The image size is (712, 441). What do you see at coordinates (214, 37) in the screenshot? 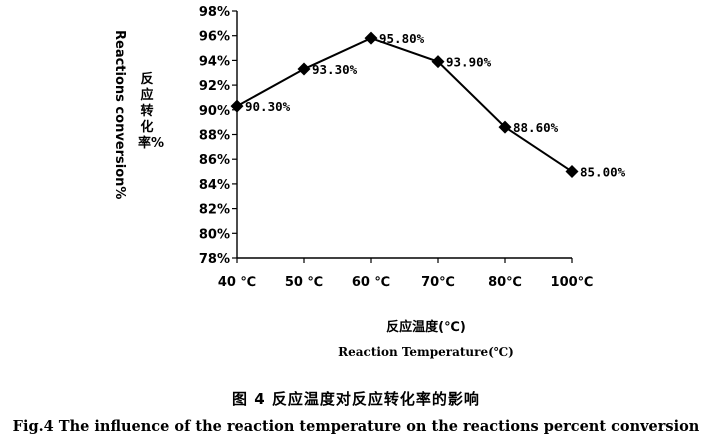
I see `y-tick-label: 96%` at bounding box center [214, 37].